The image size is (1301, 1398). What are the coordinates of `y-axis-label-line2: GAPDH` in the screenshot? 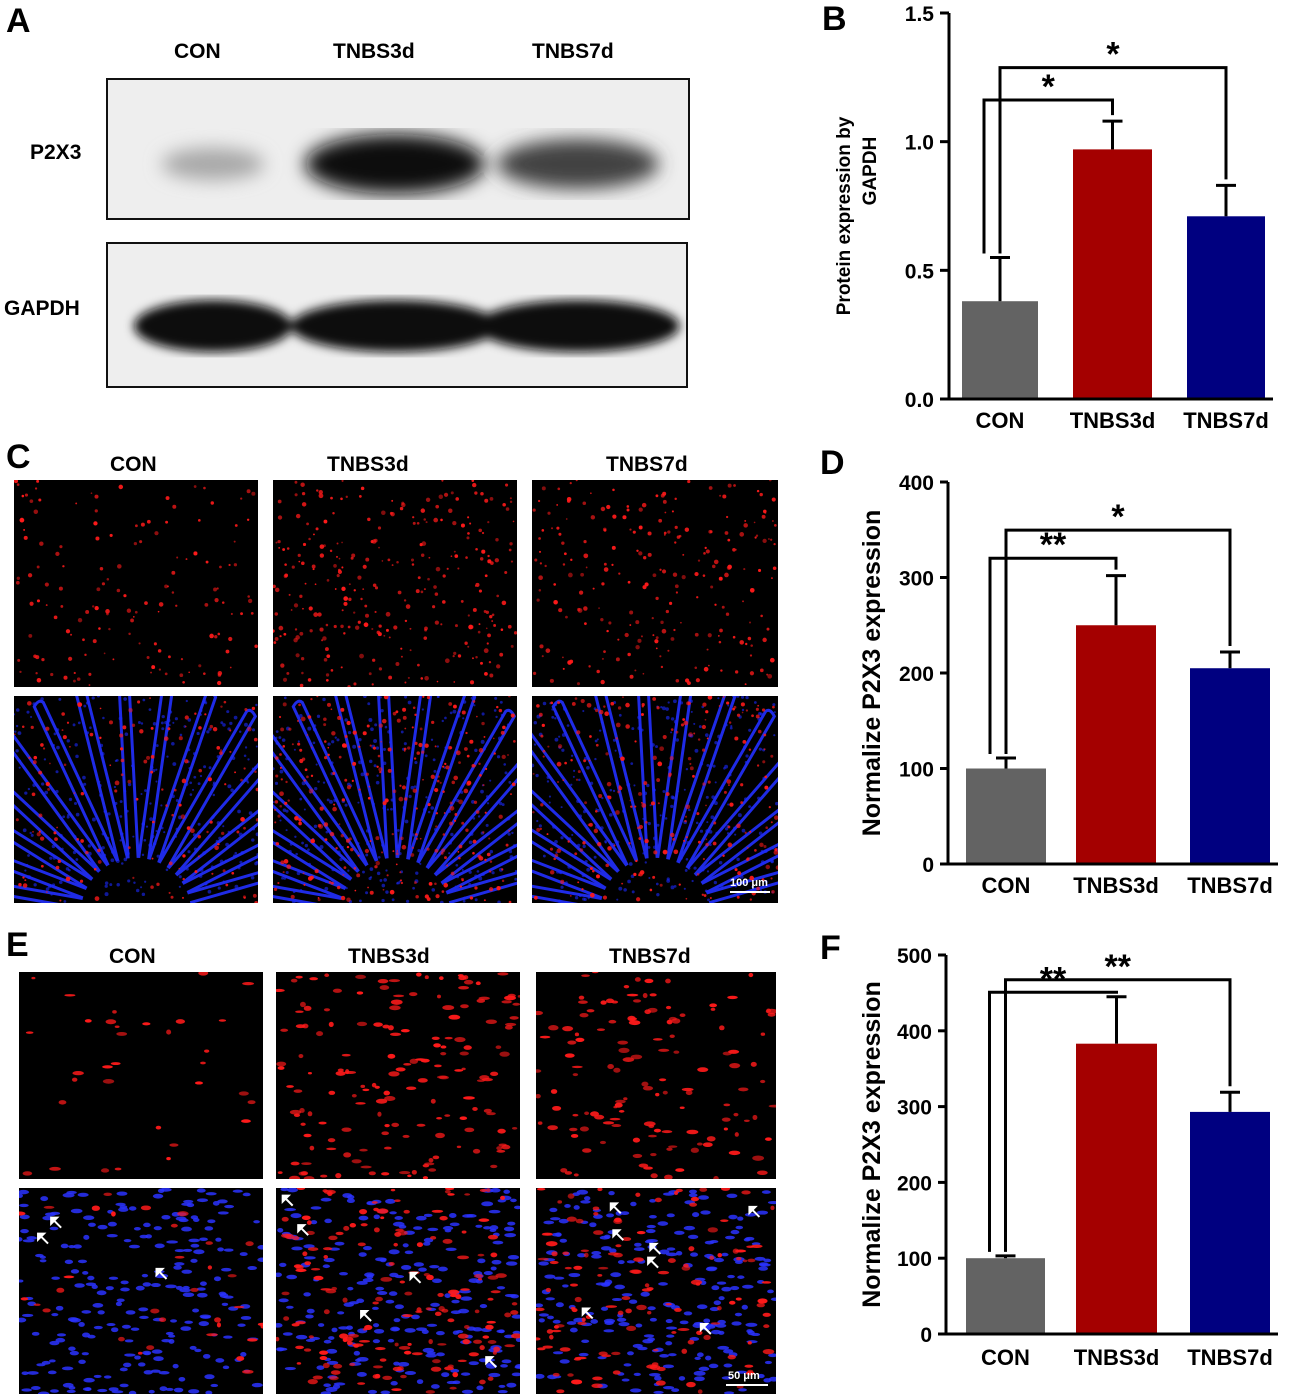 It's located at (870, 171).